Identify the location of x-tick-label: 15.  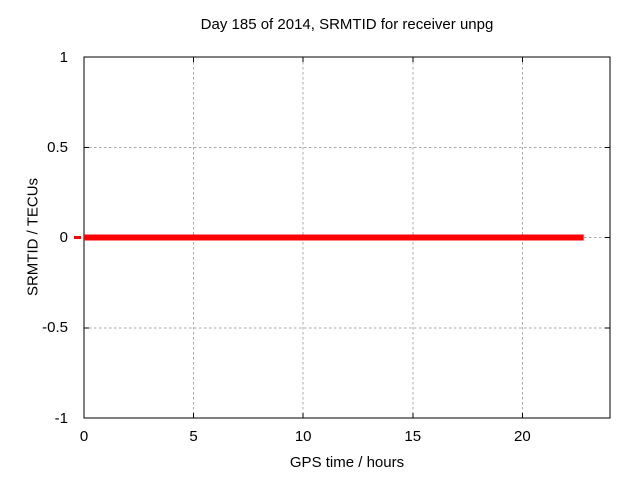
(413, 436).